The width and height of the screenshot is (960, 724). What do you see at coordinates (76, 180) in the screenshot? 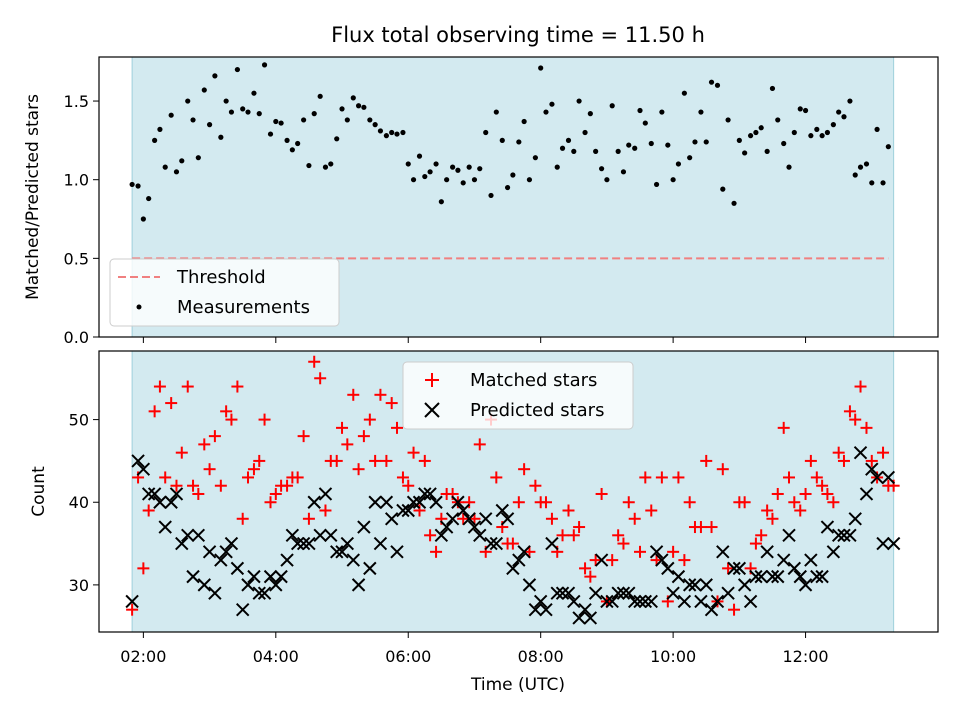
I see `ratio-y-tick-label: 1.0` at bounding box center [76, 180].